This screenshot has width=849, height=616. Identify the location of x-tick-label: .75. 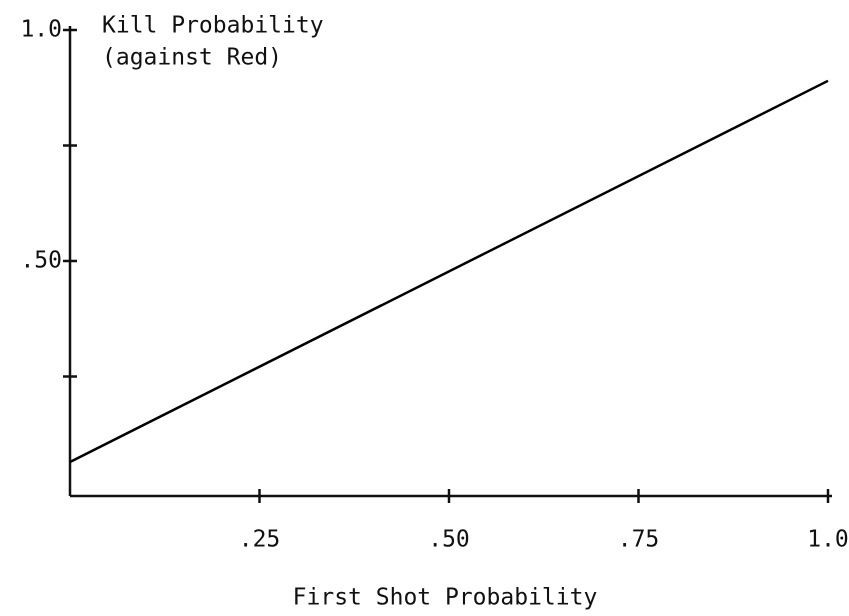
(639, 540).